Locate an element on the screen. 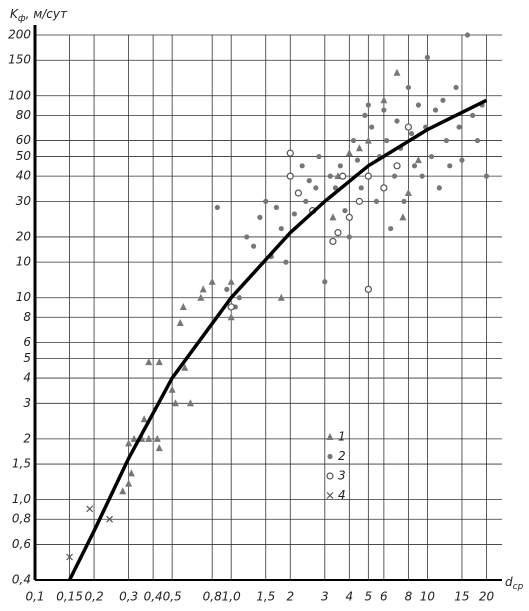 Image resolution: width=529 pixels, height=611 pixels. y-tick-label: 2 is located at coordinates (27, 438).